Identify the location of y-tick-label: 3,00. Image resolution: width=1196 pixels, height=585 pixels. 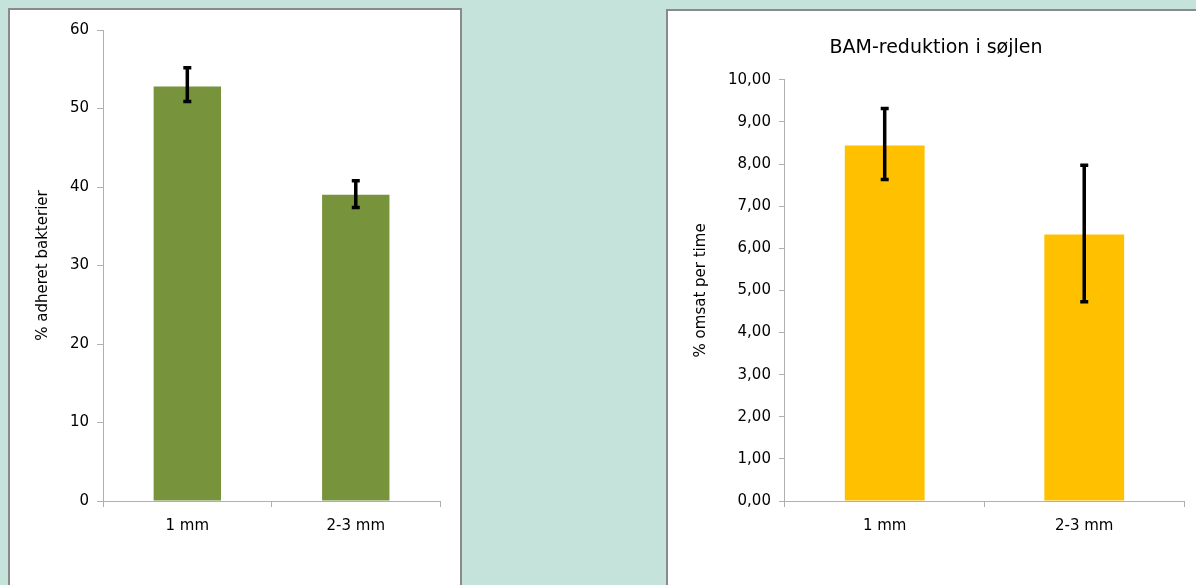
(754, 373).